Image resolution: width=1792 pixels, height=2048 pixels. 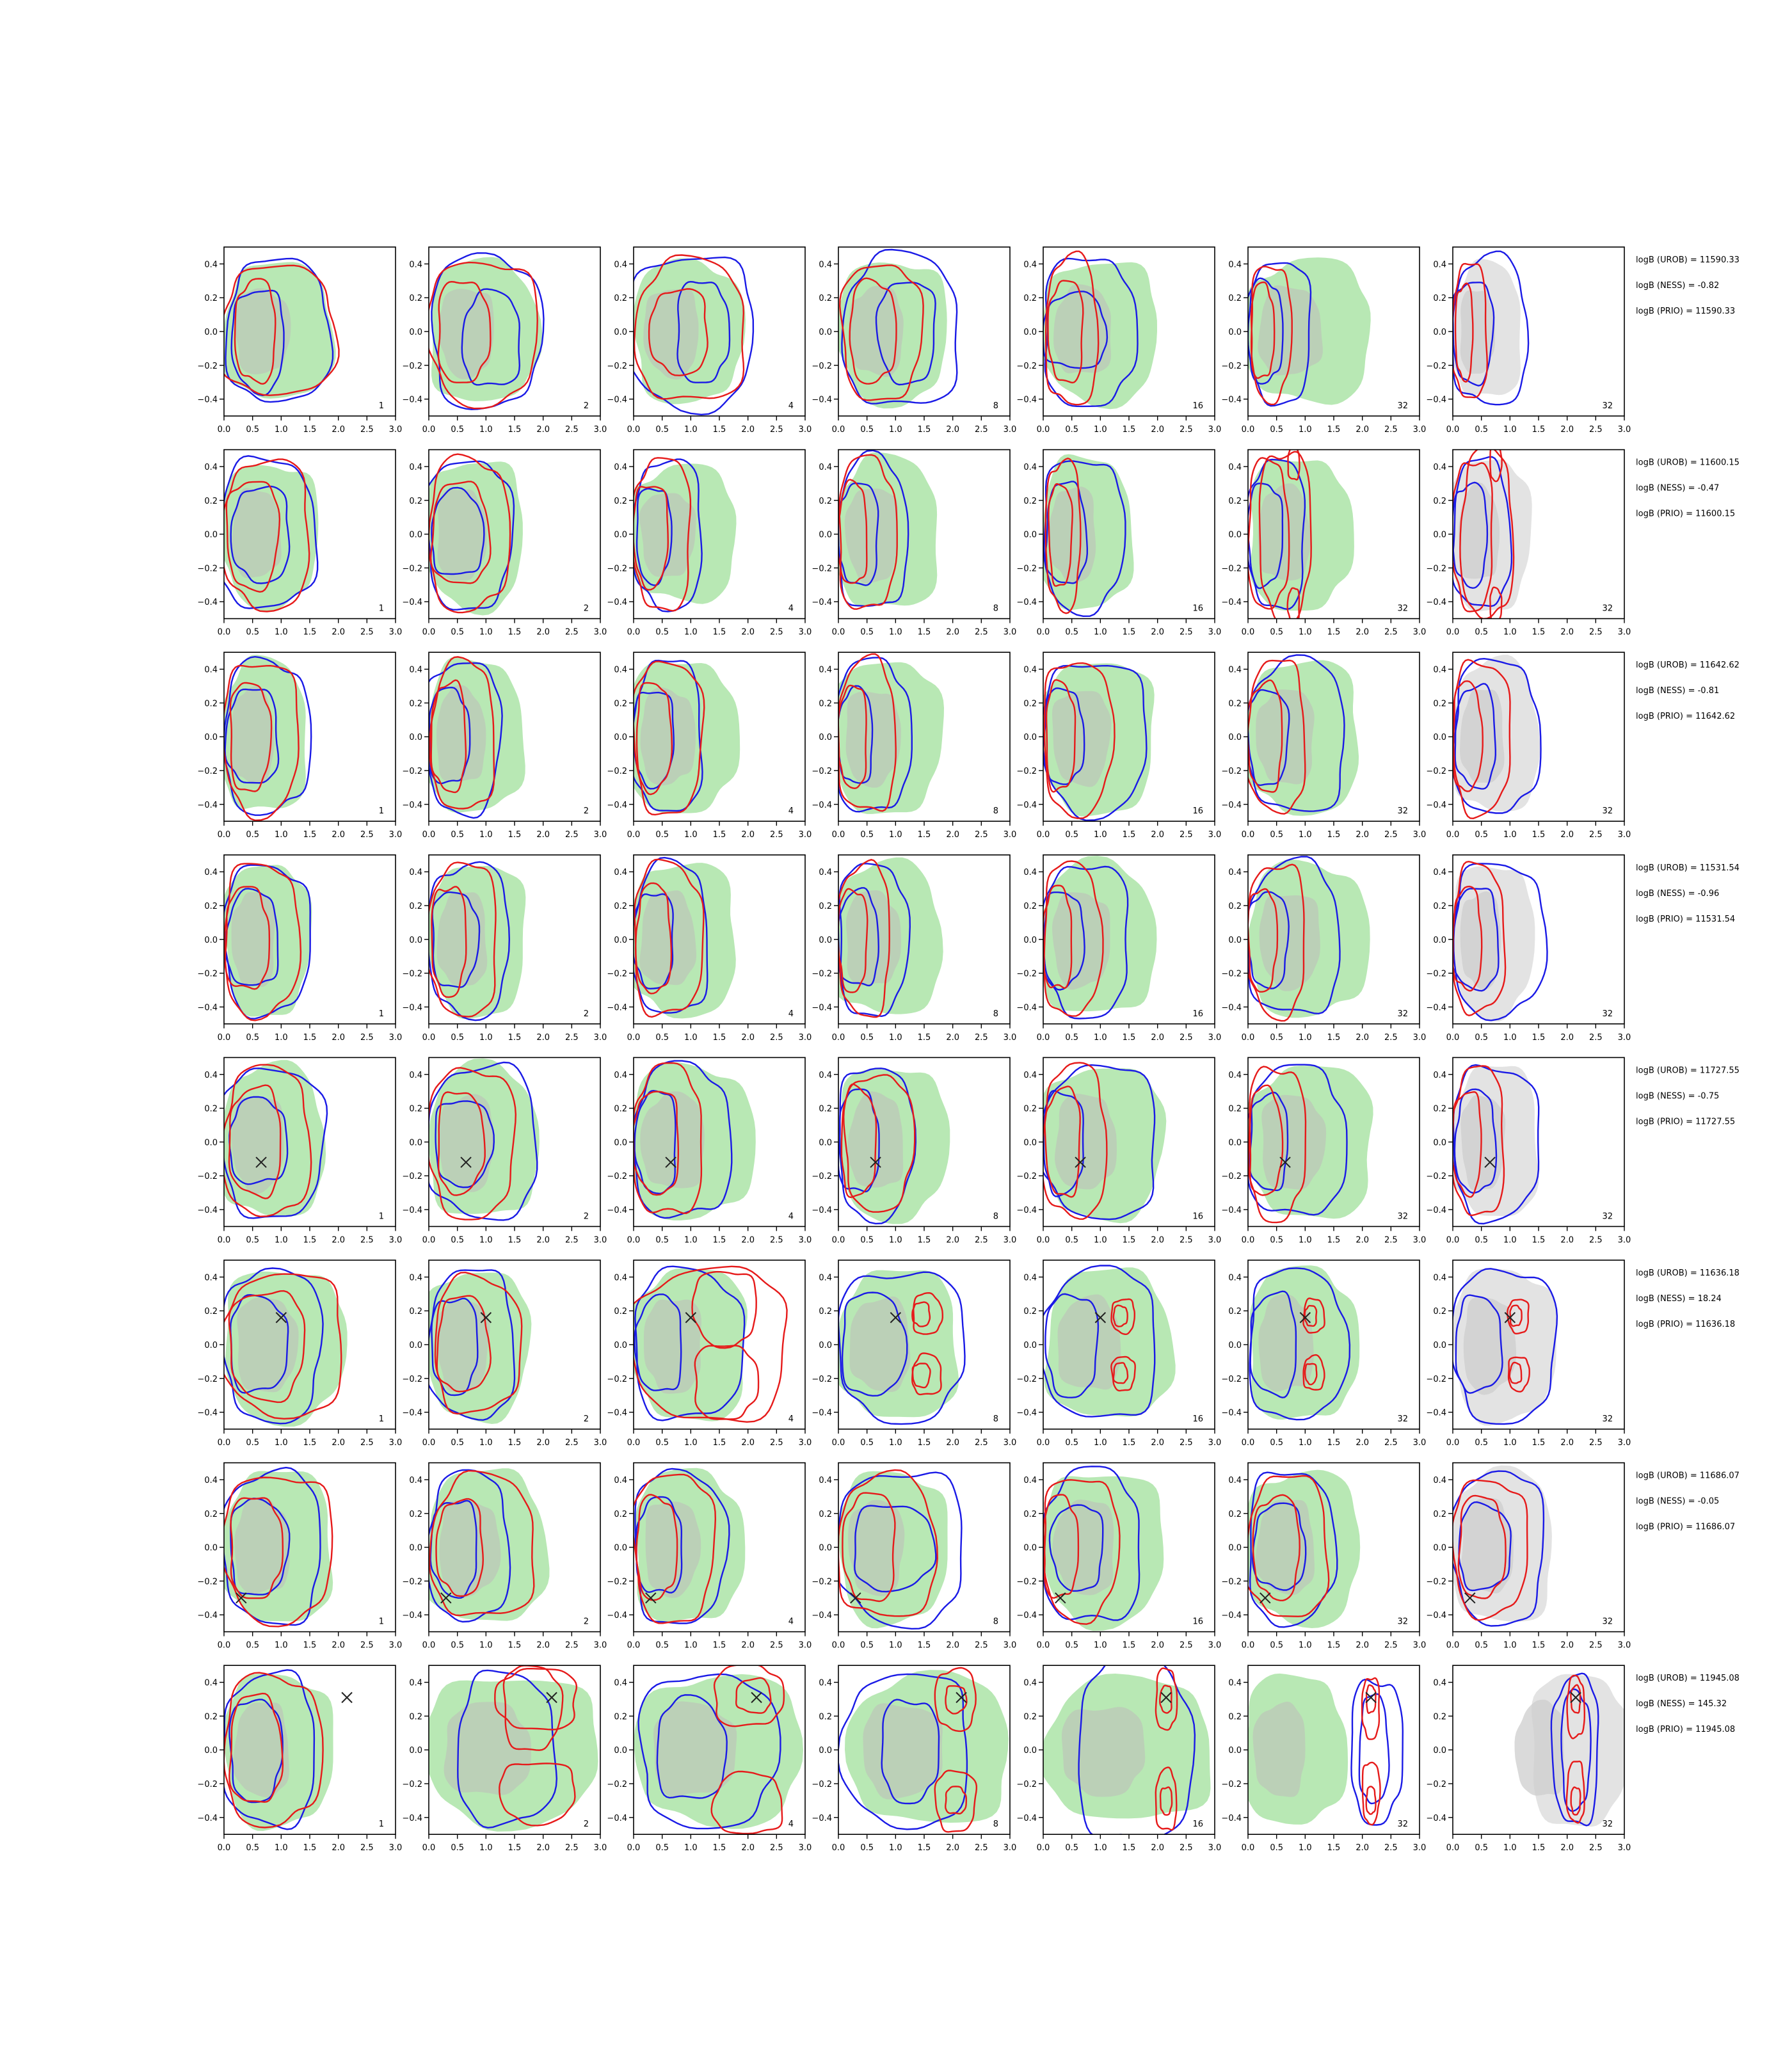 What do you see at coordinates (1402, 1419) in the screenshot?
I see `panel-label: 32` at bounding box center [1402, 1419].